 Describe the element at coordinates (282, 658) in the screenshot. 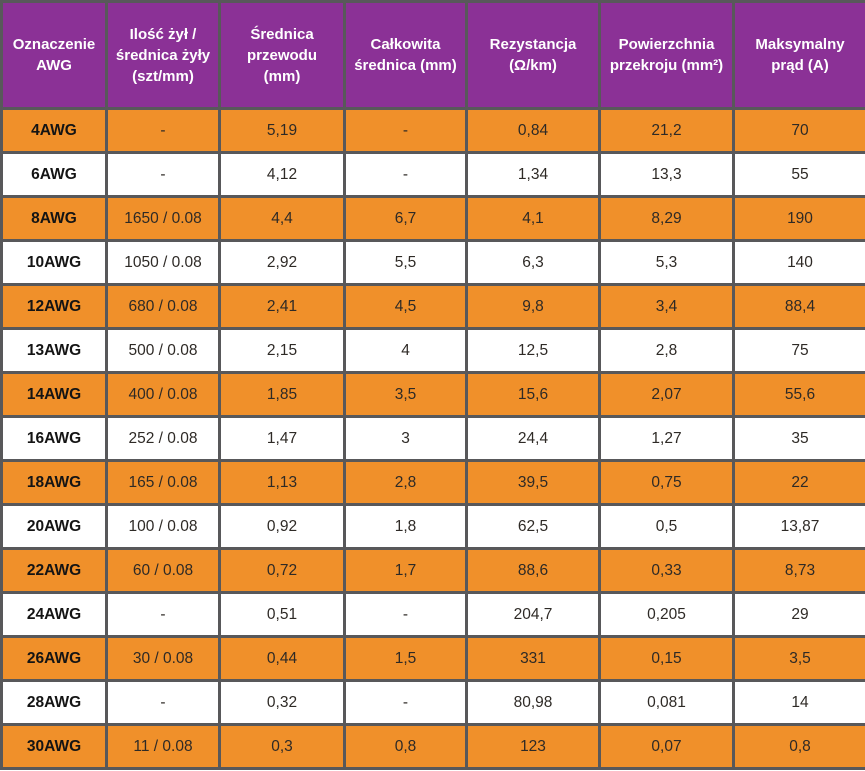

I see `table-cell: 0,44` at that location.